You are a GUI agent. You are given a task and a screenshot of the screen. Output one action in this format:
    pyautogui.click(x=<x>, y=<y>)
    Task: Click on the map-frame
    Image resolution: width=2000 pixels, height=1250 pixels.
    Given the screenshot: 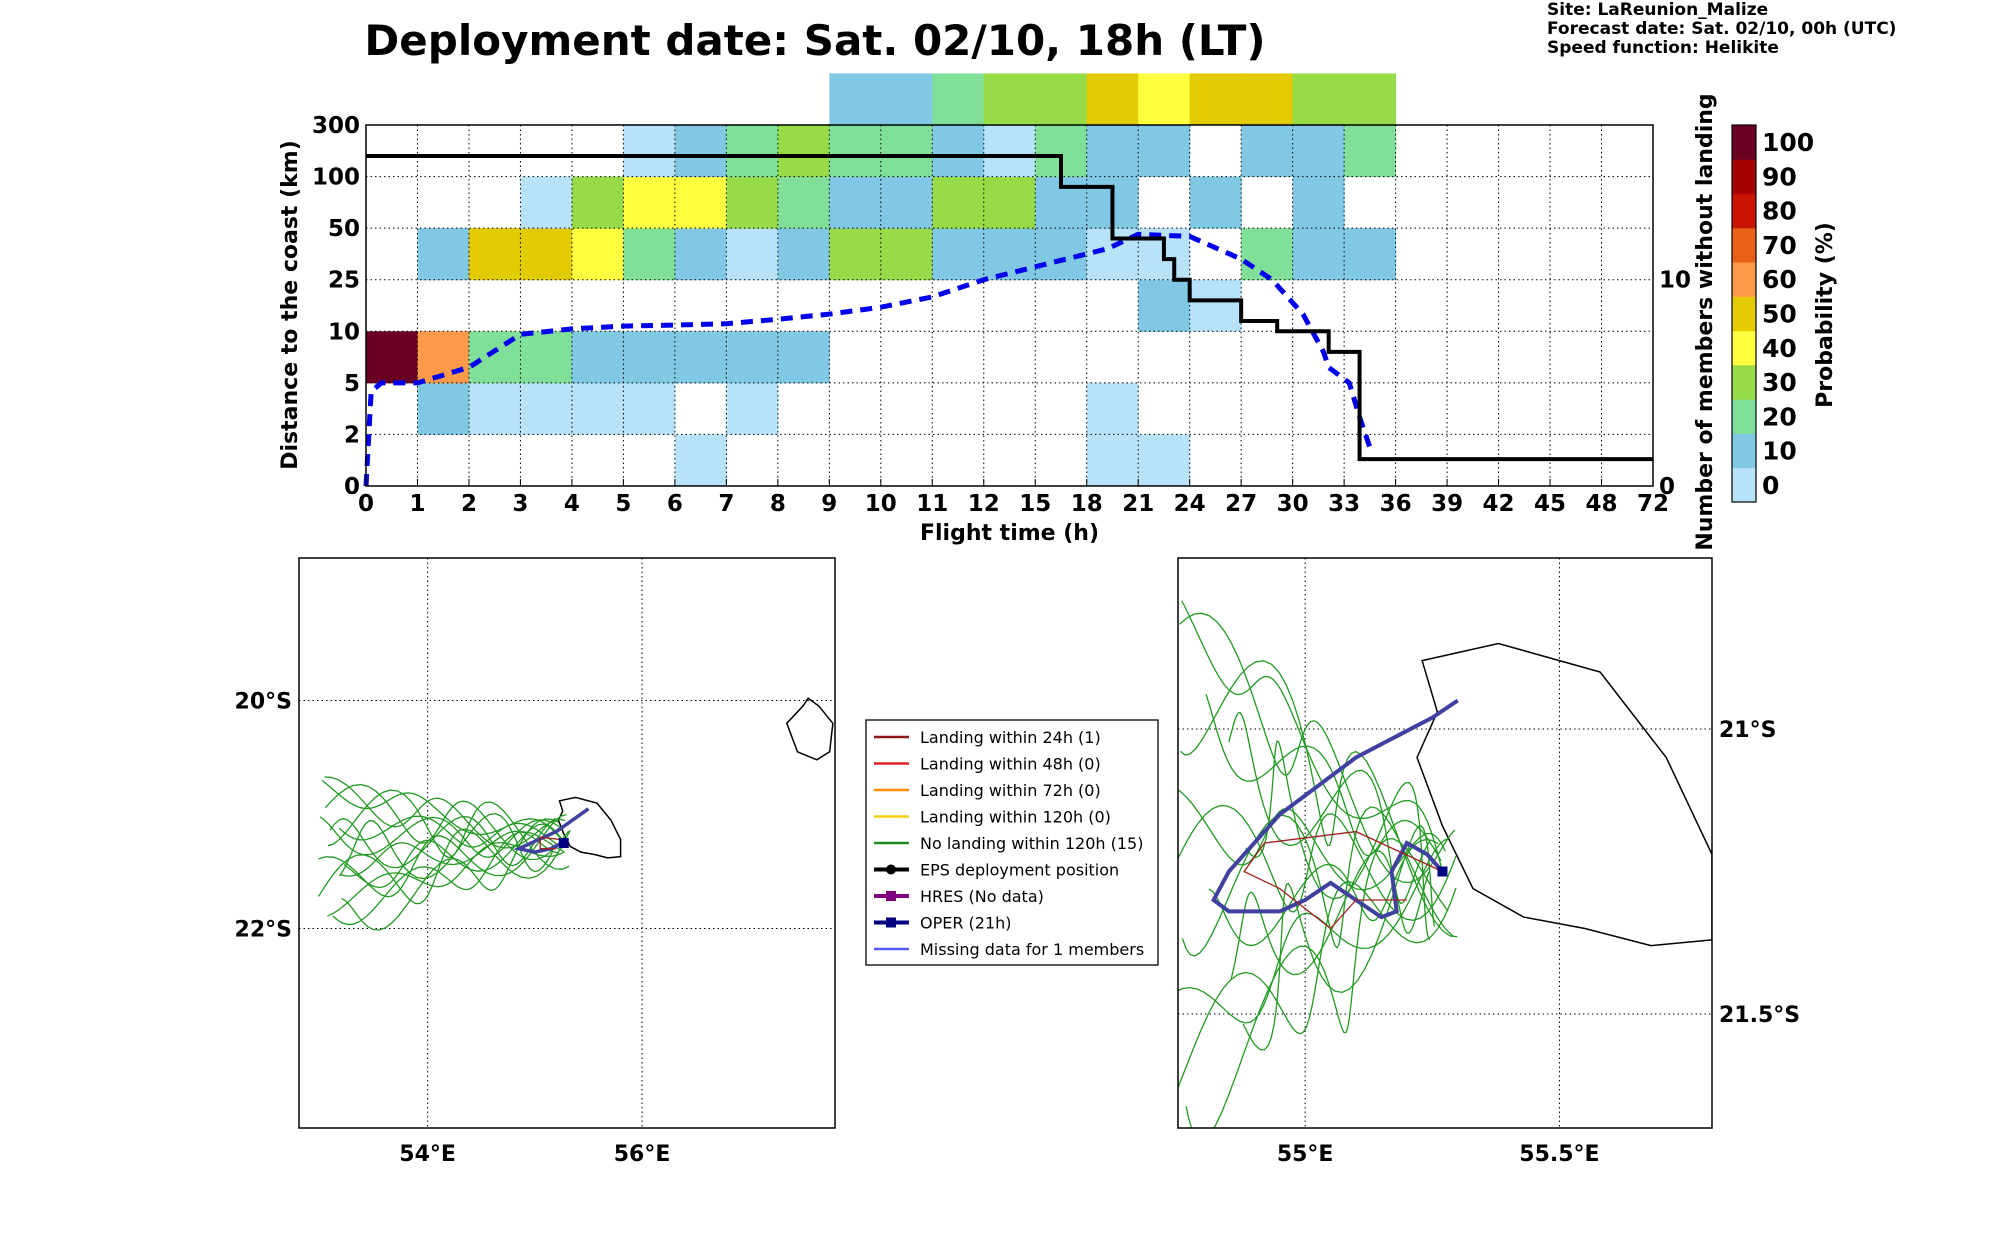 What is the action you would take?
    pyautogui.click(x=567, y=843)
    